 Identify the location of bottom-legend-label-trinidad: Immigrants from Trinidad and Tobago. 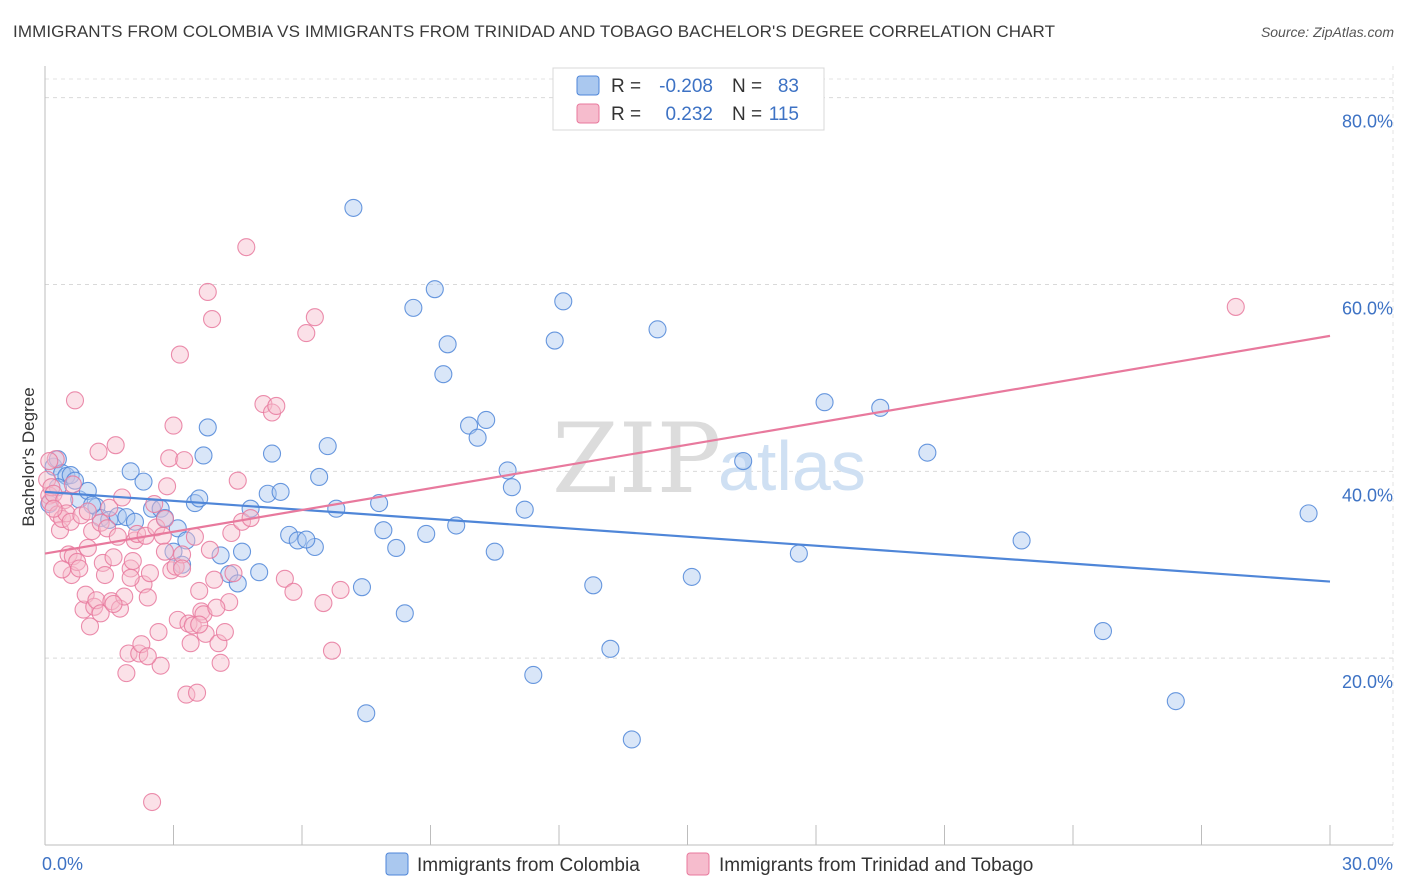
(876, 865).